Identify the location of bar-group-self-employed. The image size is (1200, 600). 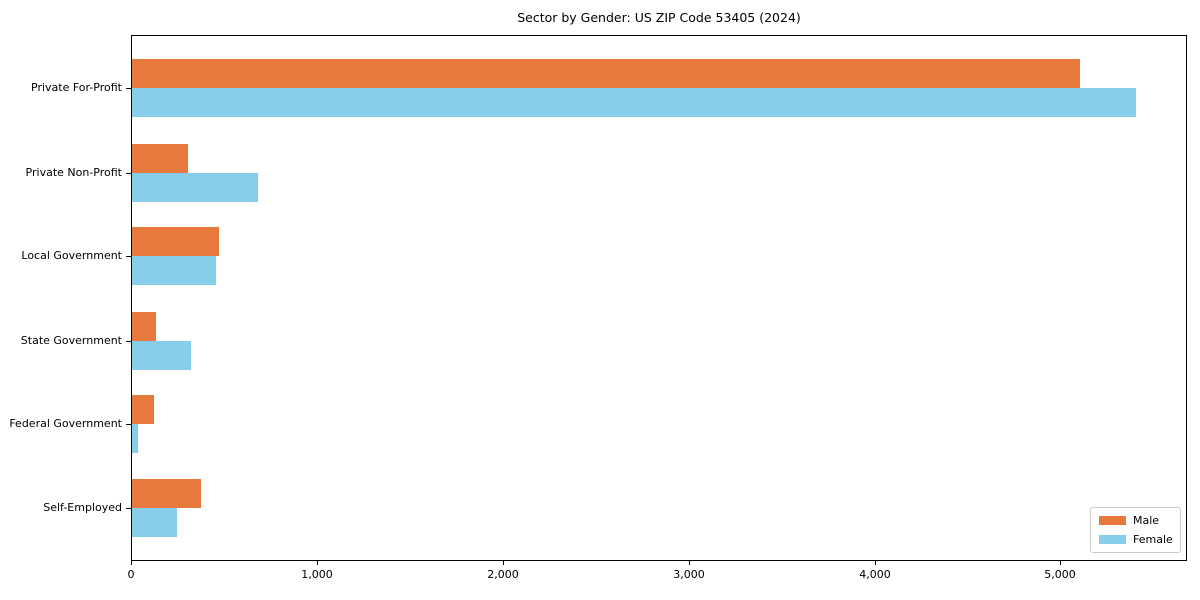
(659, 508).